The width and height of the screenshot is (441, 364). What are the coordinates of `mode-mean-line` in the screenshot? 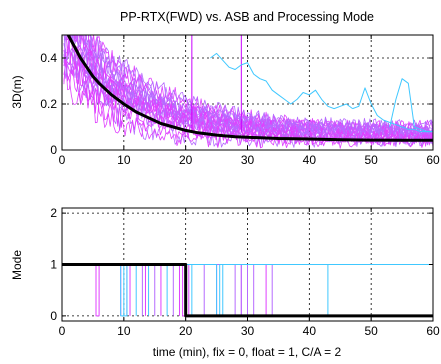 It's located at (247, 290).